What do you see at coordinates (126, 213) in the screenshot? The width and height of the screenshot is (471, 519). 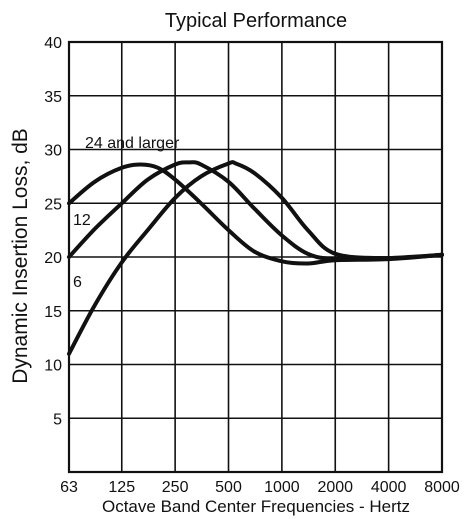 I see `series-labels: 24 and larger 12 6` at bounding box center [126, 213].